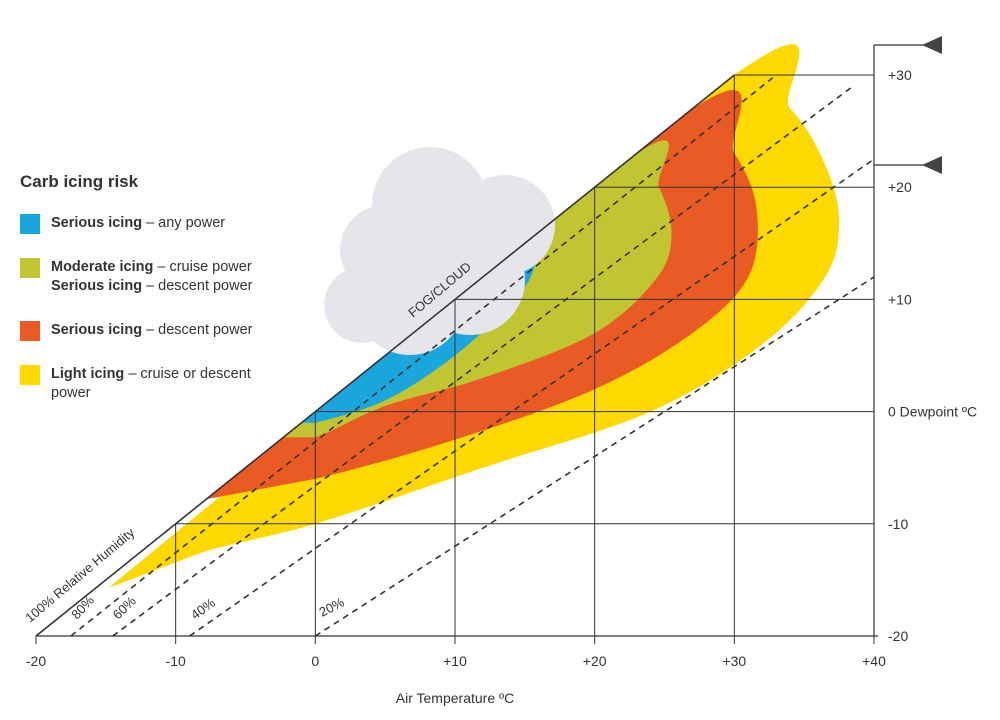  I want to click on y-tick-label: -20, so click(898, 636).